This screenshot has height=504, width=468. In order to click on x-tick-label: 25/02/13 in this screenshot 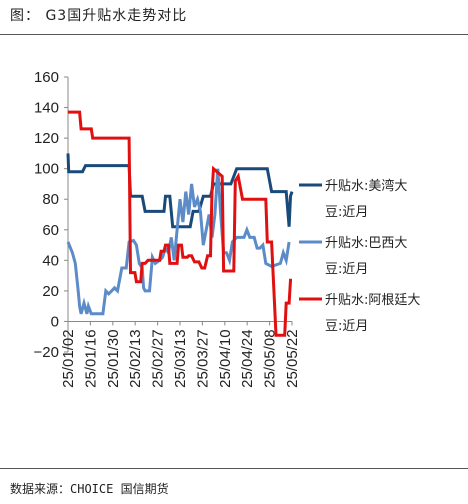, I will do `click(135, 358)`.